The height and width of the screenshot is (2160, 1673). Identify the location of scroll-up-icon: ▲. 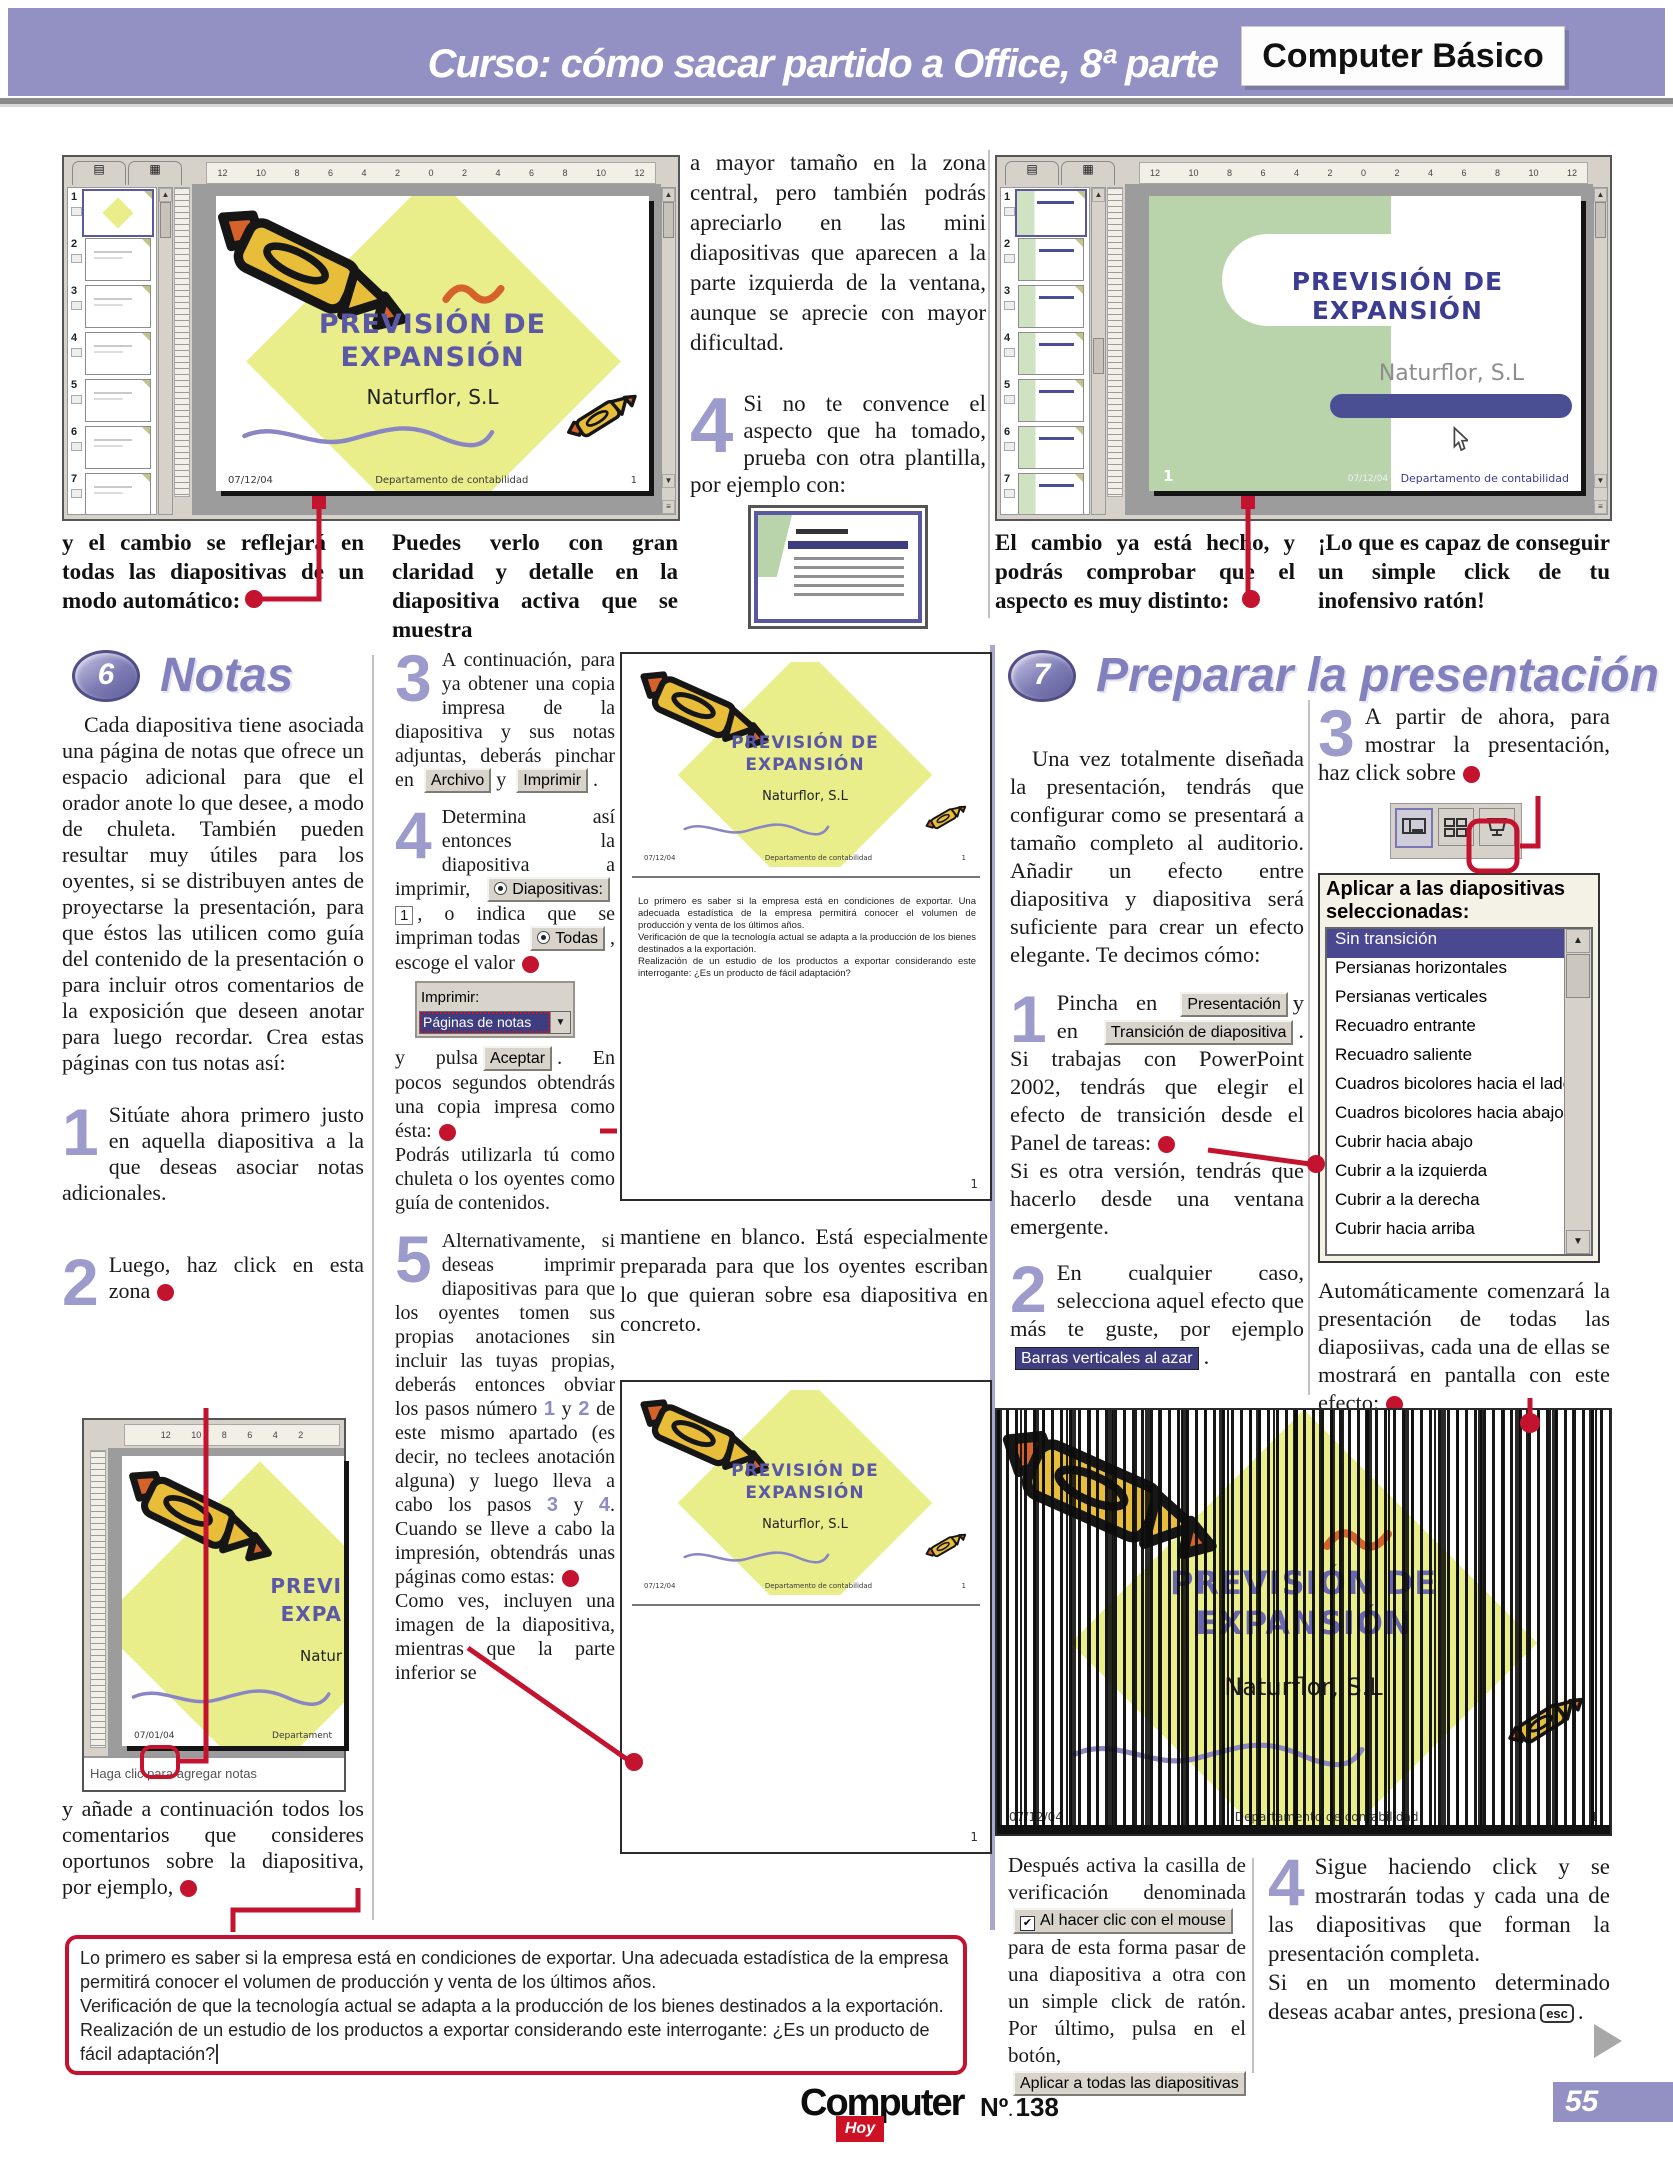
(1578, 941).